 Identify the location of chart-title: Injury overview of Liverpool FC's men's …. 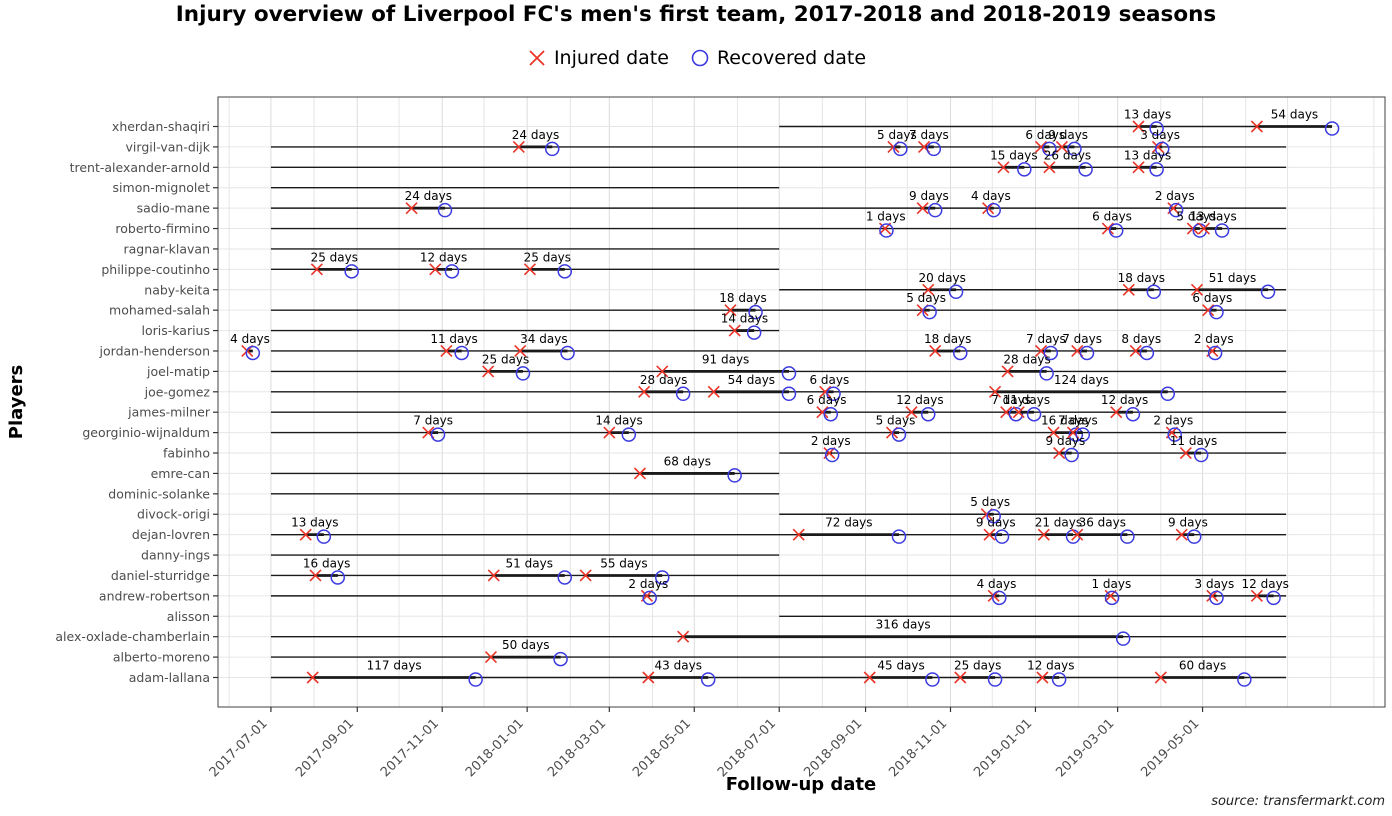
(696, 14).